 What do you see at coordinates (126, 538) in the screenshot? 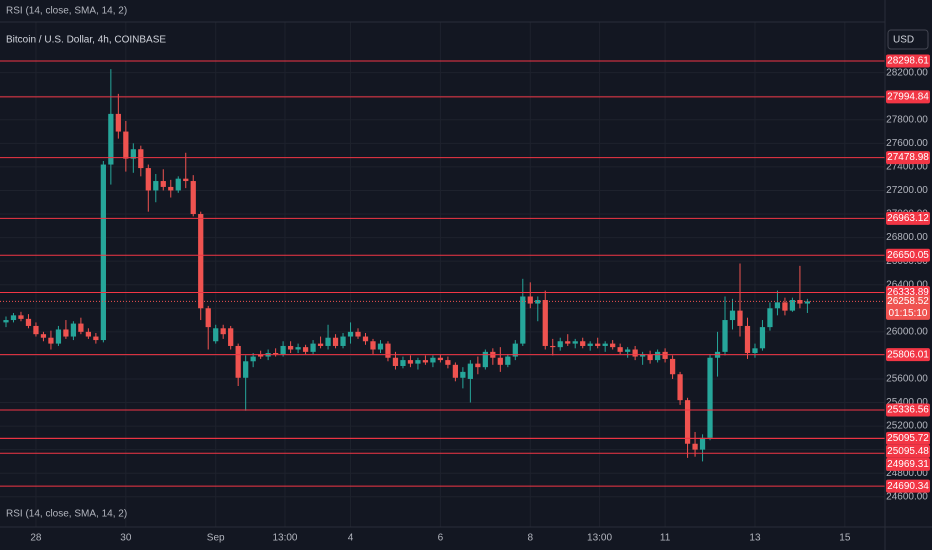
I see `x-tick-label: 30` at bounding box center [126, 538].